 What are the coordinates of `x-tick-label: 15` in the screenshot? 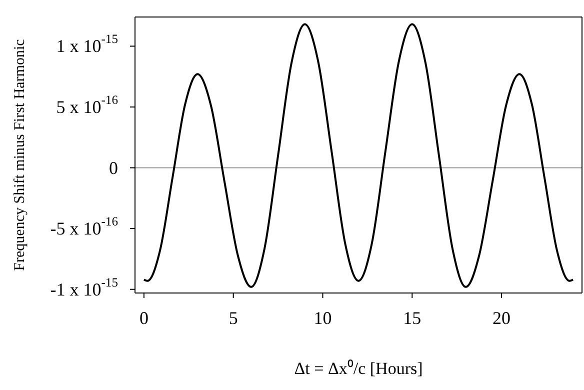 It's located at (412, 318).